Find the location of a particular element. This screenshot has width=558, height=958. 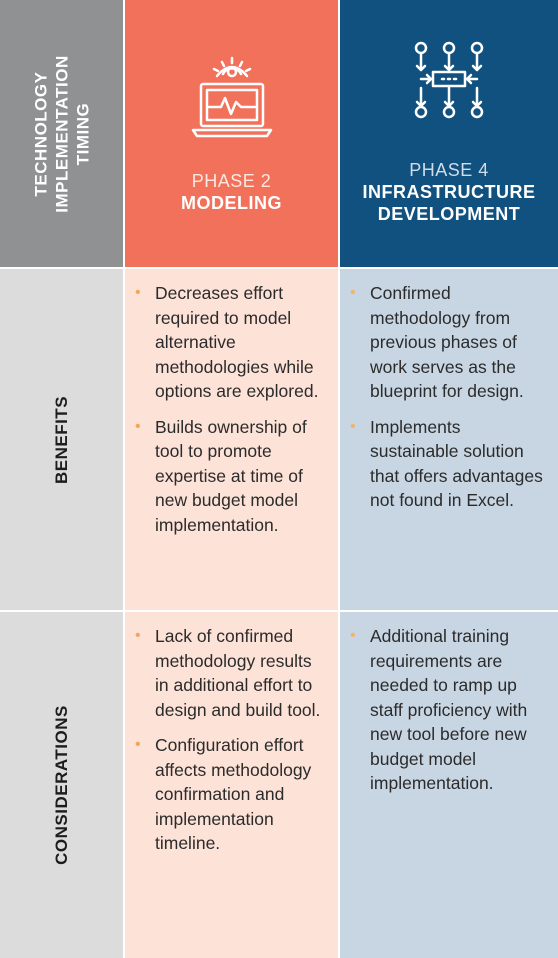

header-label-cell: TECHNOLOGY IMPLEMENTATION TIMING is located at coordinates (62, 133).